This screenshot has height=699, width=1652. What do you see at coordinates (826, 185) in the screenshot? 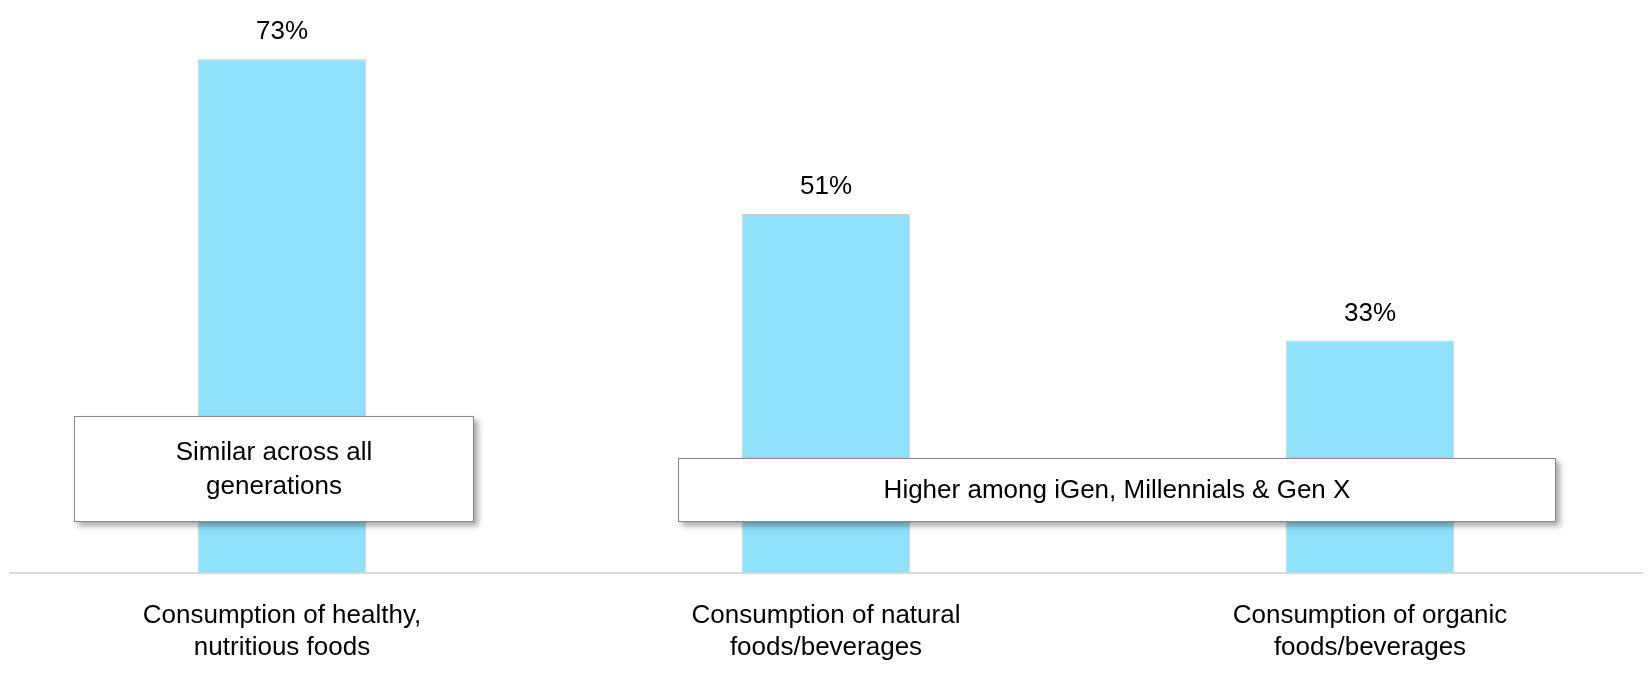
I see `data-label: 51%` at bounding box center [826, 185].